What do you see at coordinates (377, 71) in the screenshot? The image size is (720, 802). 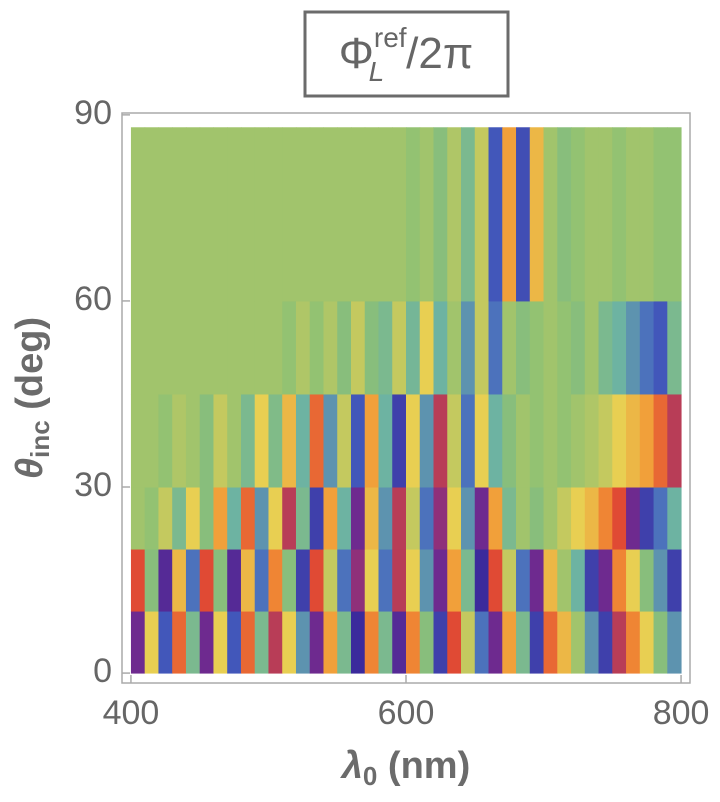 I see `title-sub: L` at bounding box center [377, 71].